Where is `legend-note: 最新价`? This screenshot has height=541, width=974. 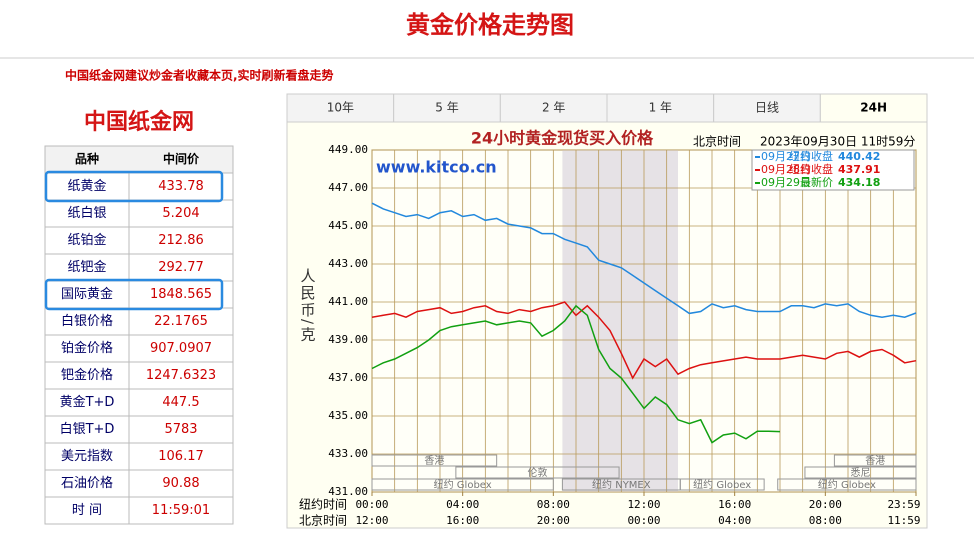 legend-note: 最新价 is located at coordinates (816, 182).